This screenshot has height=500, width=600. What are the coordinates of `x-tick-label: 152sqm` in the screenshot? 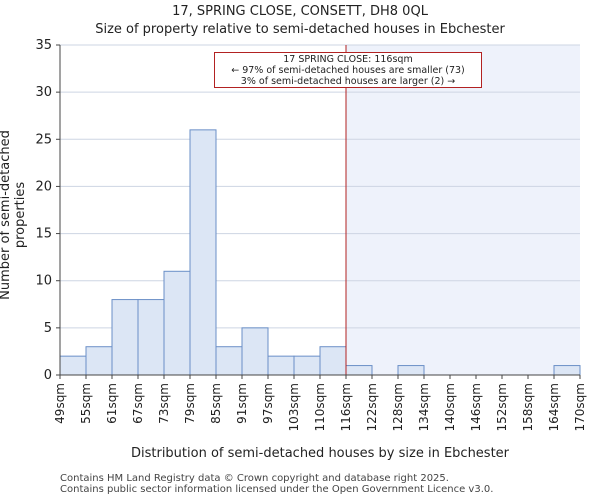 It's located at (502, 407).